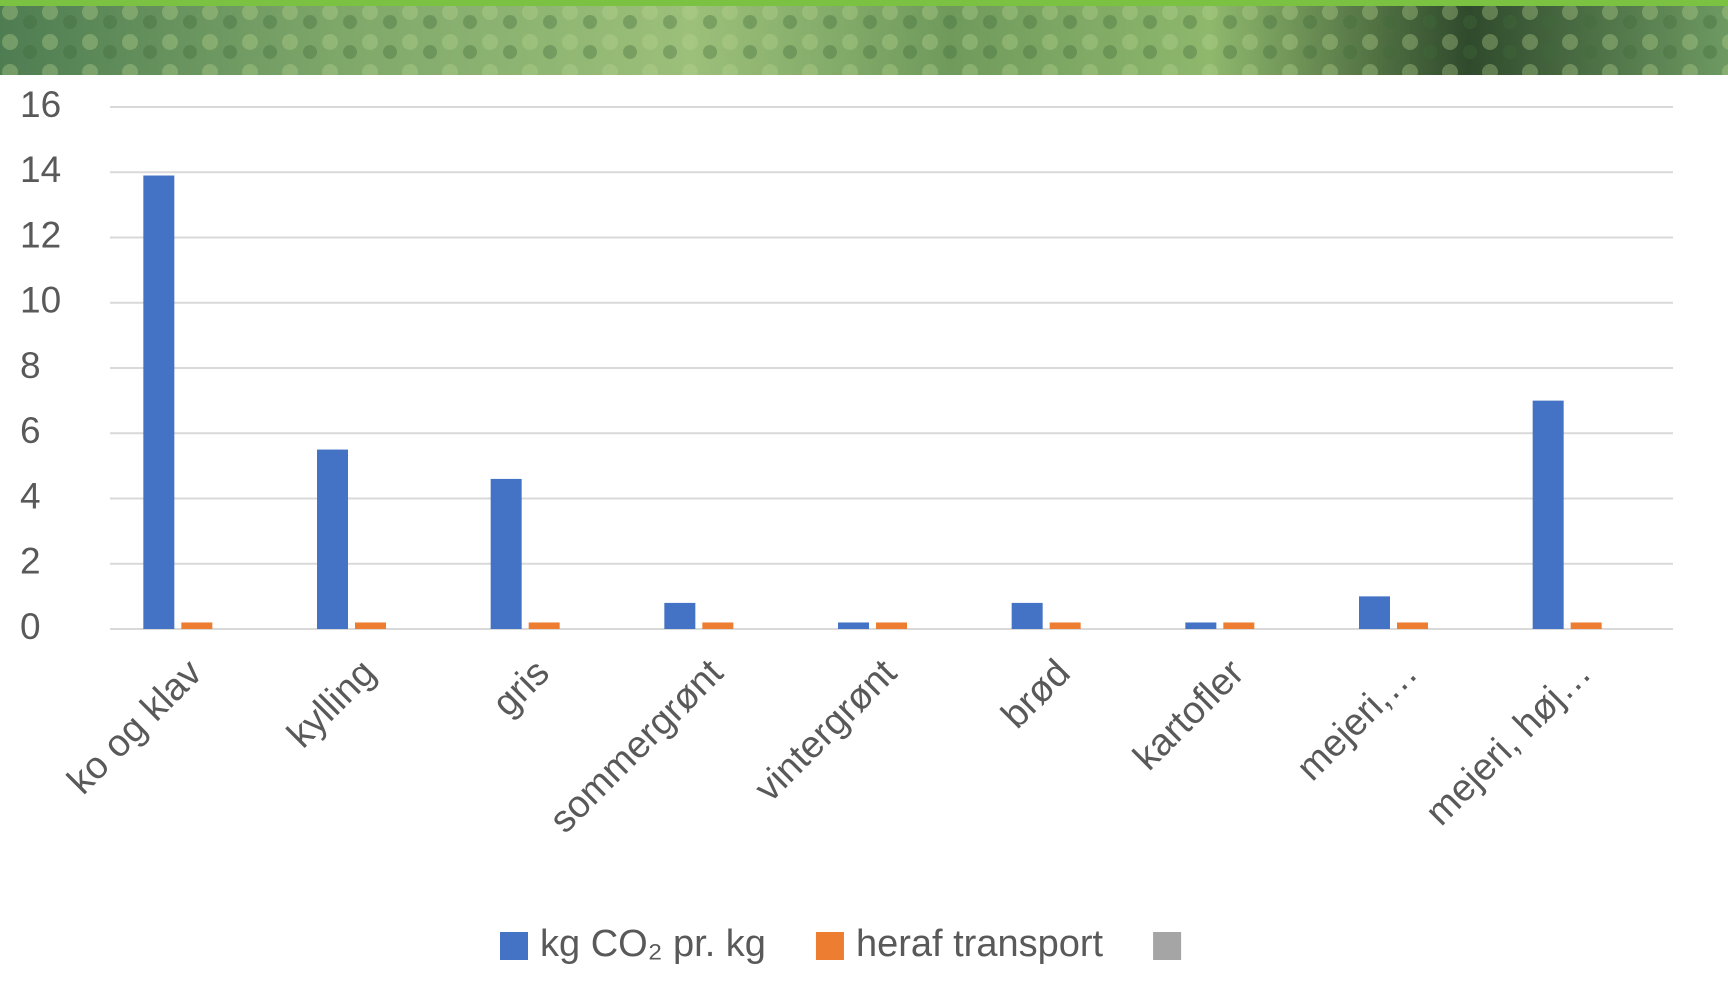 The image size is (1728, 994). I want to click on y-tick-label: 4, so click(30, 495).